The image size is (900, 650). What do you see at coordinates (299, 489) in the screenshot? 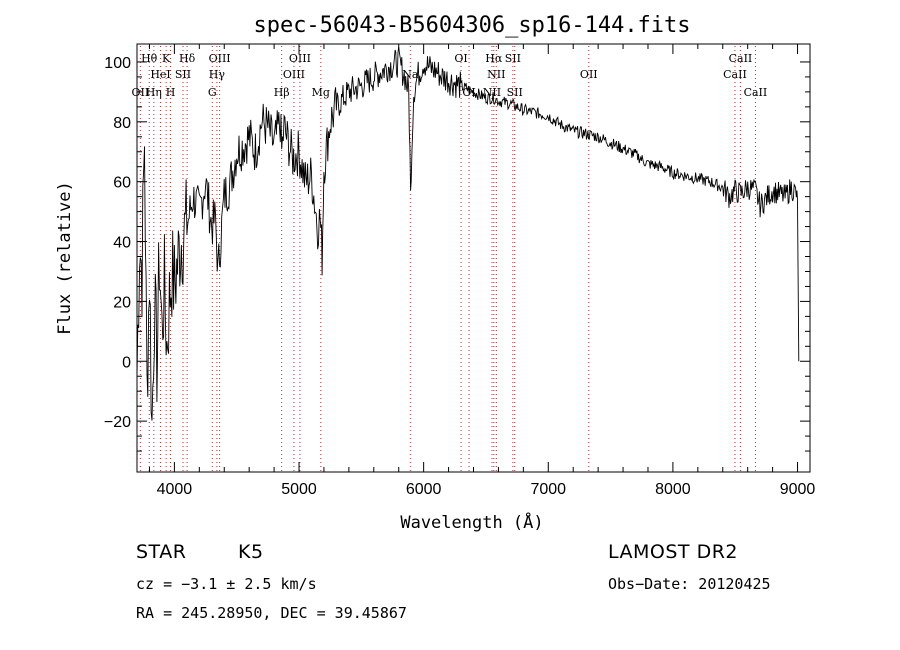
I see `x-tick-label: 5000` at bounding box center [299, 489].